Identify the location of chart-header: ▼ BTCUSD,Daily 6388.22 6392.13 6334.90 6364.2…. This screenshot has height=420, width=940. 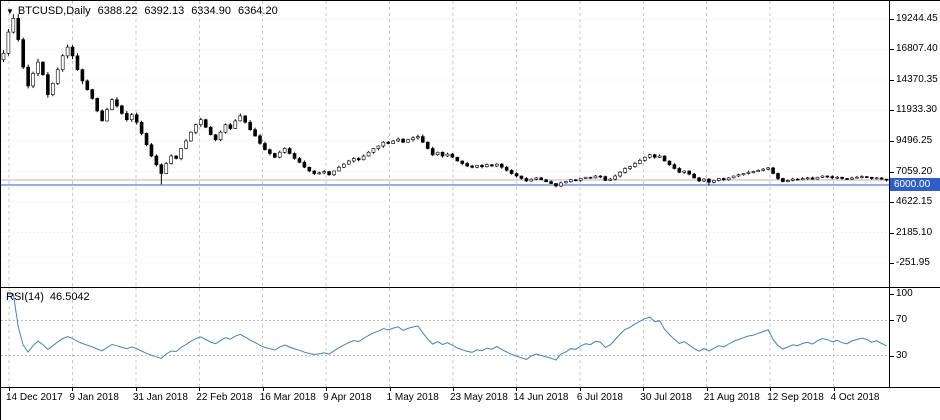
(142, 11).